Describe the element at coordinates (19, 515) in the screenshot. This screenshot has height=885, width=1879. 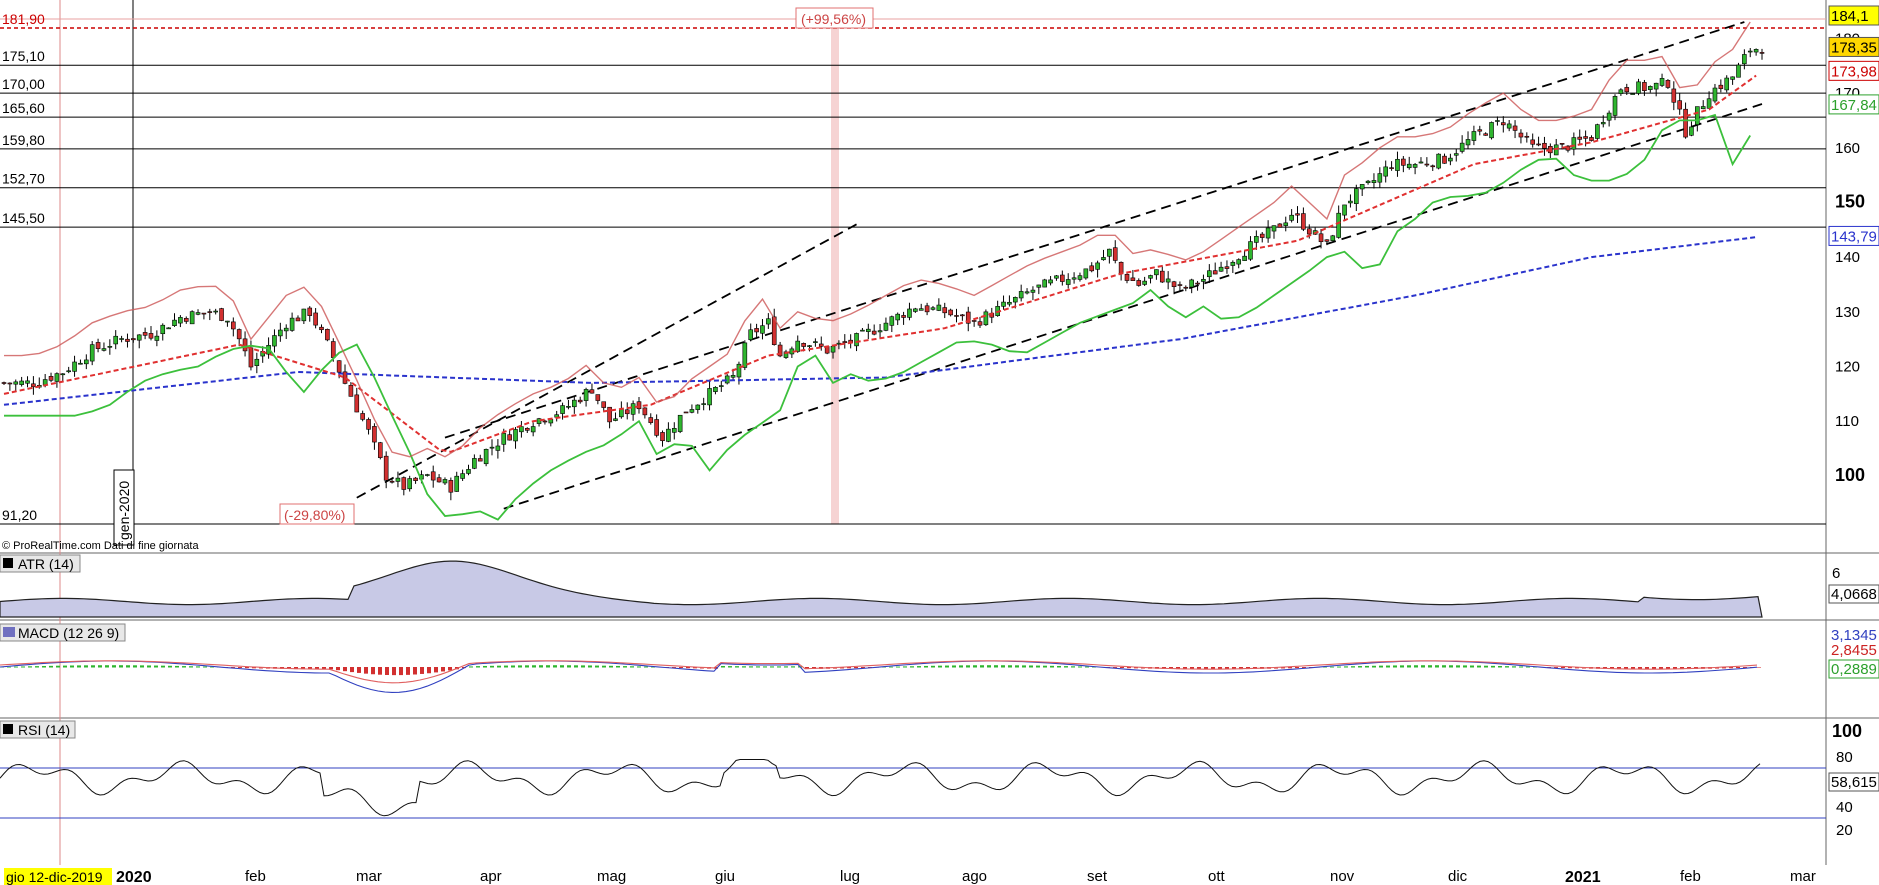
I see `level-label-7: 91,20` at that location.